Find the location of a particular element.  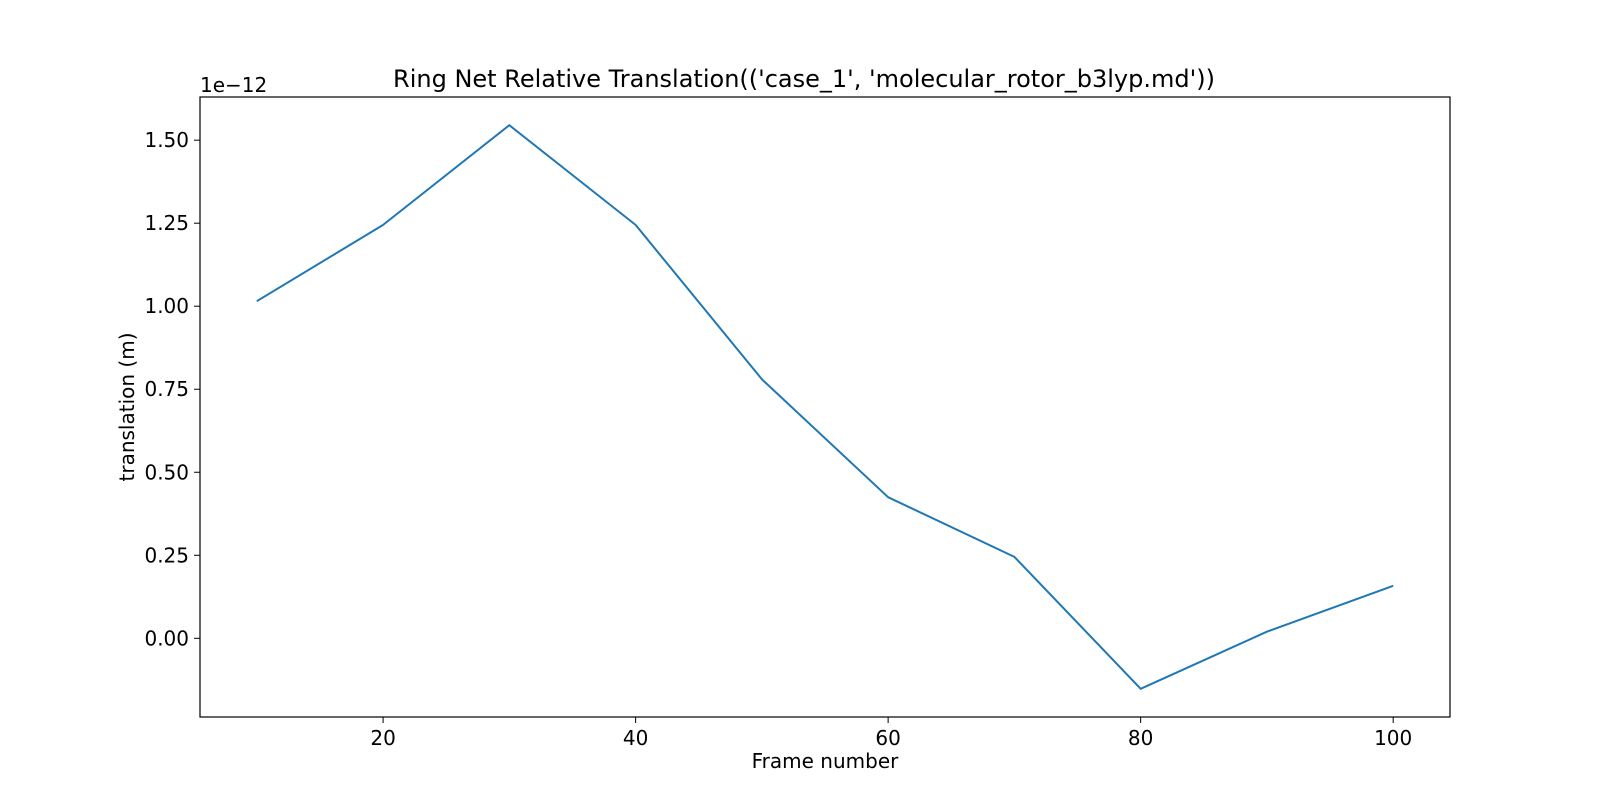

y-tick-label: 1.00 is located at coordinates (166, 306).